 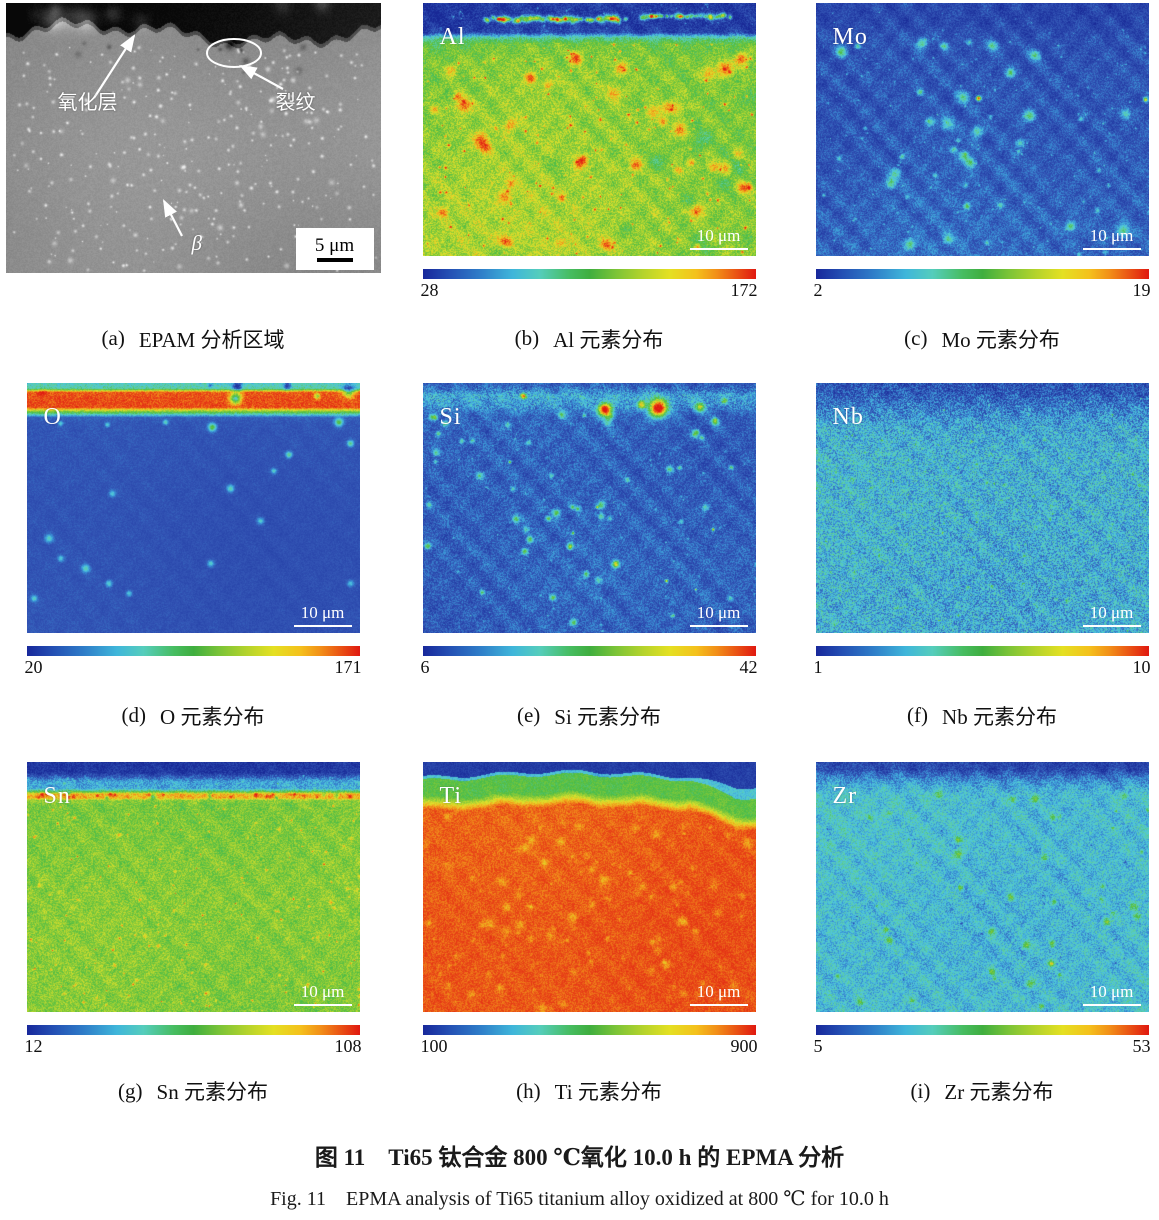 I want to click on colorbar-min: 100, so click(x=434, y=1045).